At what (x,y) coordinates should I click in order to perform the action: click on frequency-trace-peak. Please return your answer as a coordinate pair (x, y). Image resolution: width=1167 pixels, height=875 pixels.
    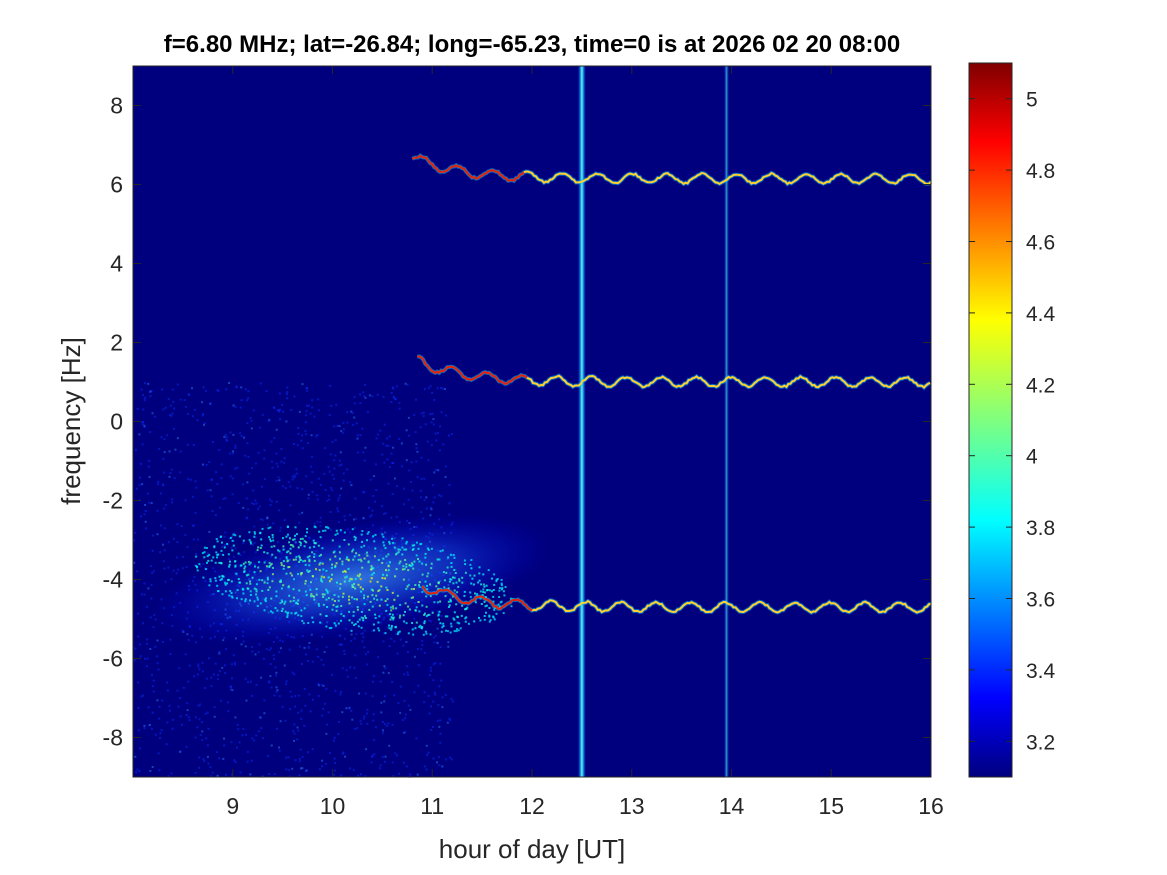
    Looking at the image, I should click on (477, 598).